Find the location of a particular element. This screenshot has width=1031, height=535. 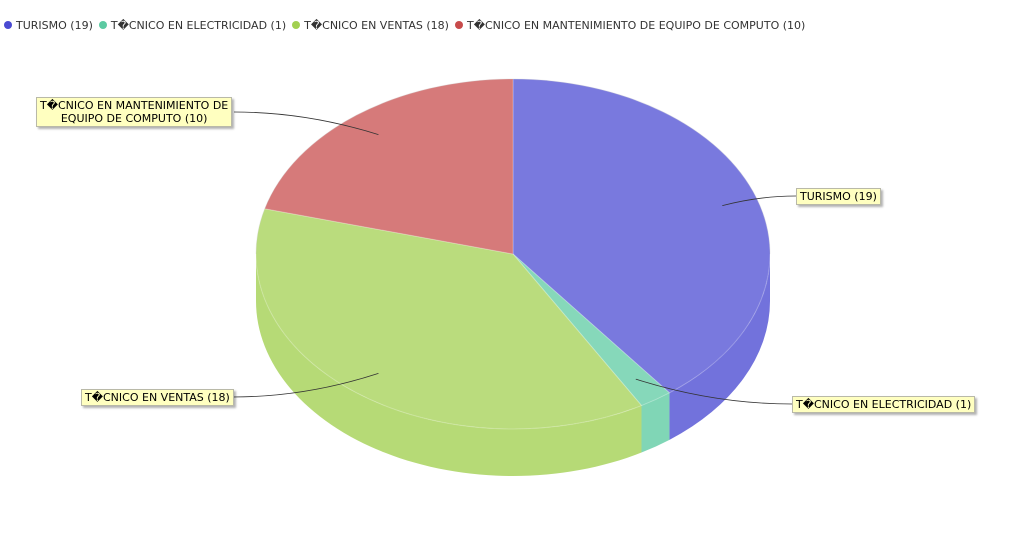

pie-side-electricidad is located at coordinates (655, 422).